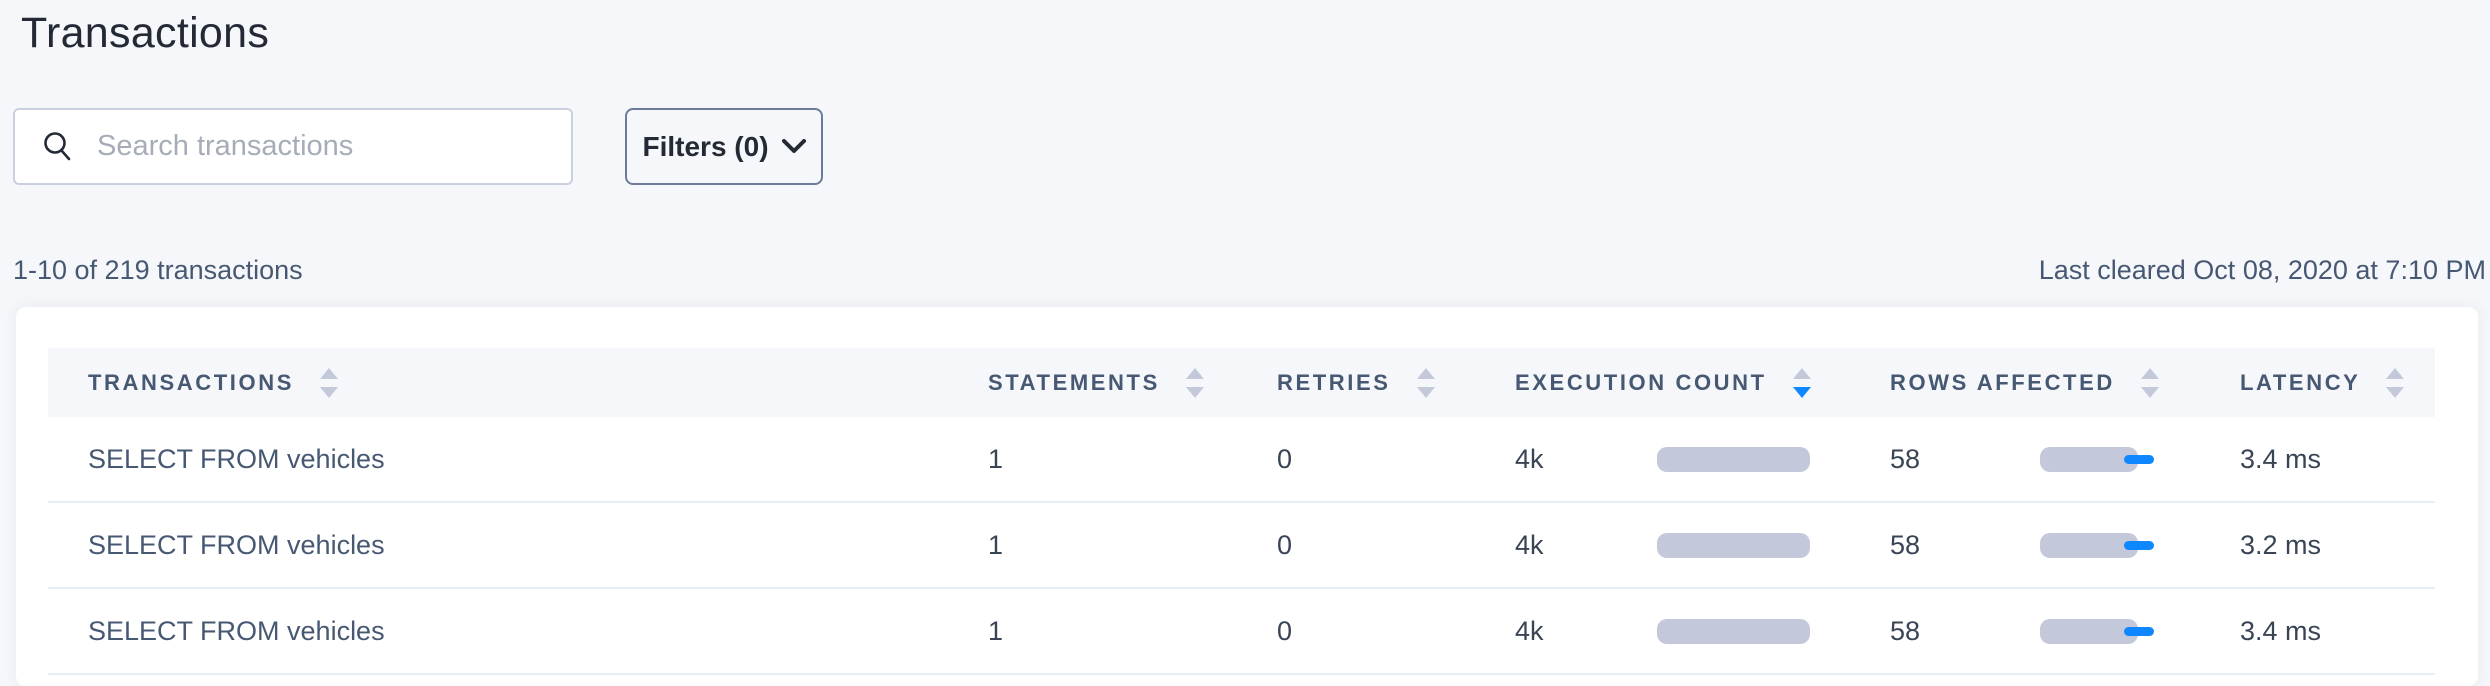 The height and width of the screenshot is (686, 2490). I want to click on column-header-statements: Statements, so click(1132, 382).